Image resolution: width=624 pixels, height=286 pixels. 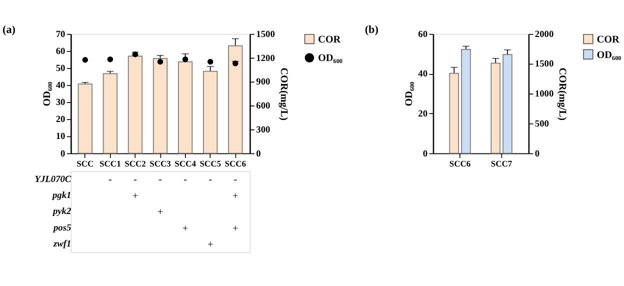 What do you see at coordinates (53, 179) in the screenshot?
I see `y-tick-label: YJL070C` at bounding box center [53, 179].